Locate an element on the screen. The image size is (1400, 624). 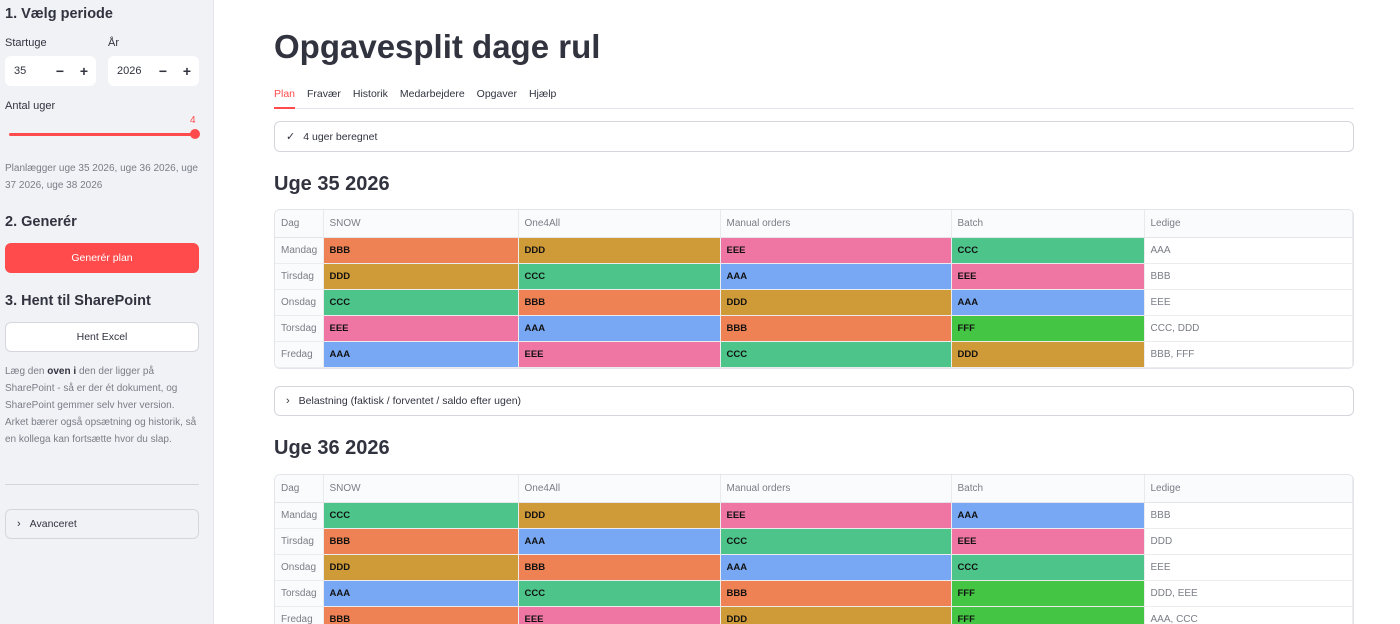
aar-value: 2026 is located at coordinates (129, 71).